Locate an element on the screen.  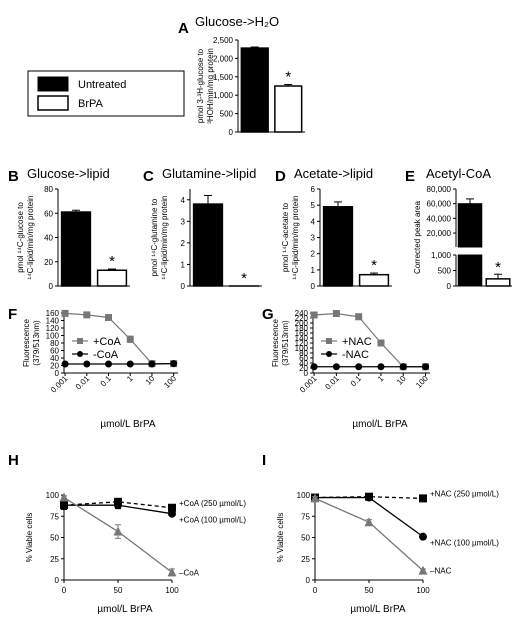
panel-b-bar-brpa is located at coordinates (112, 278).